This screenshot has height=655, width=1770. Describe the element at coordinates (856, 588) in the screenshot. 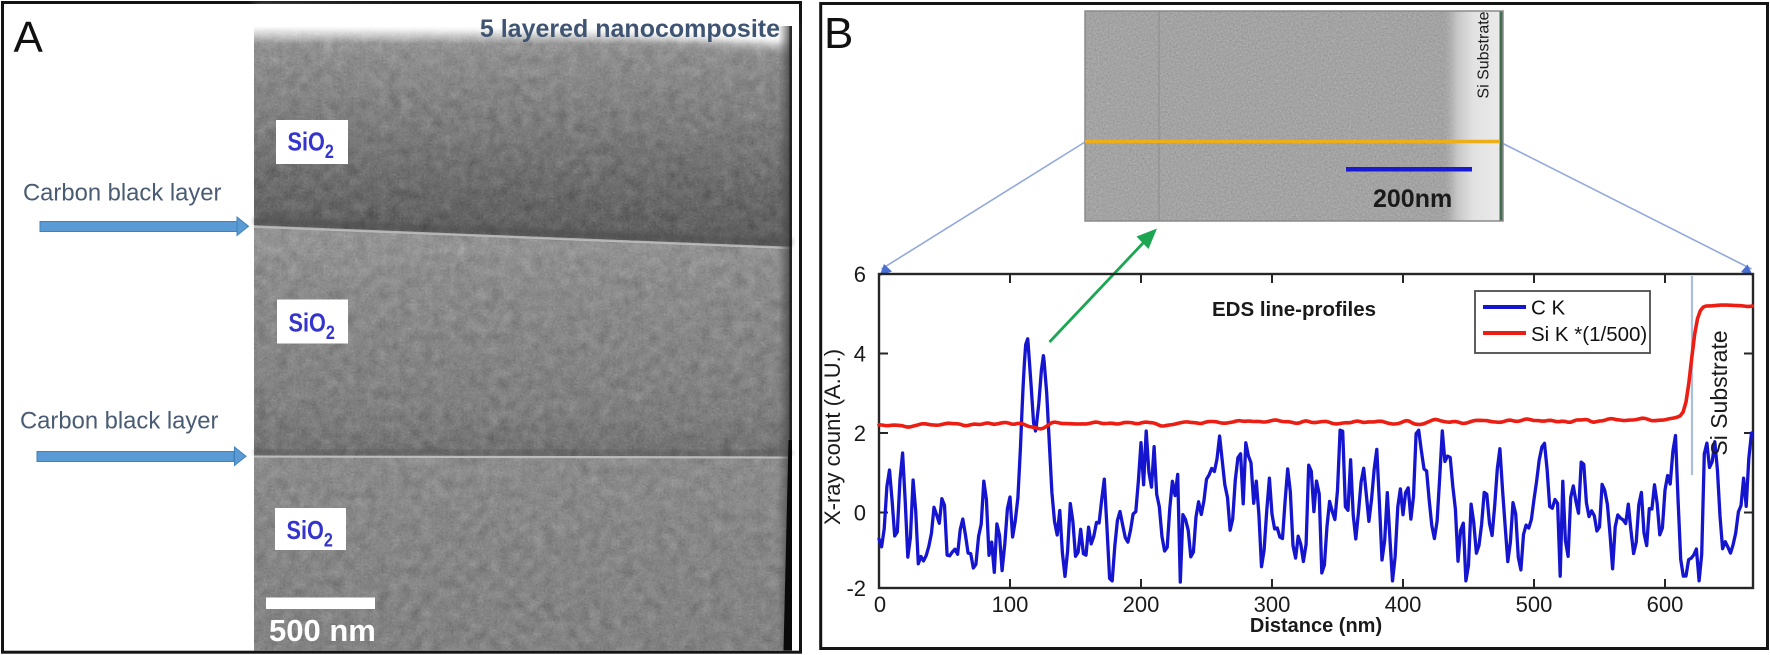

I see `svg-text: -2` at that location.